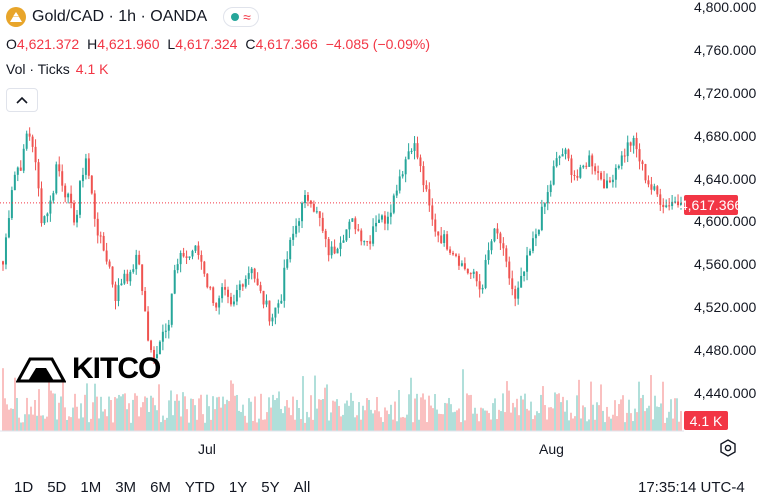 The height and width of the screenshot is (501, 768). Describe the element at coordinates (126, 487) in the screenshot. I see `tf-3m: 3M` at that location.